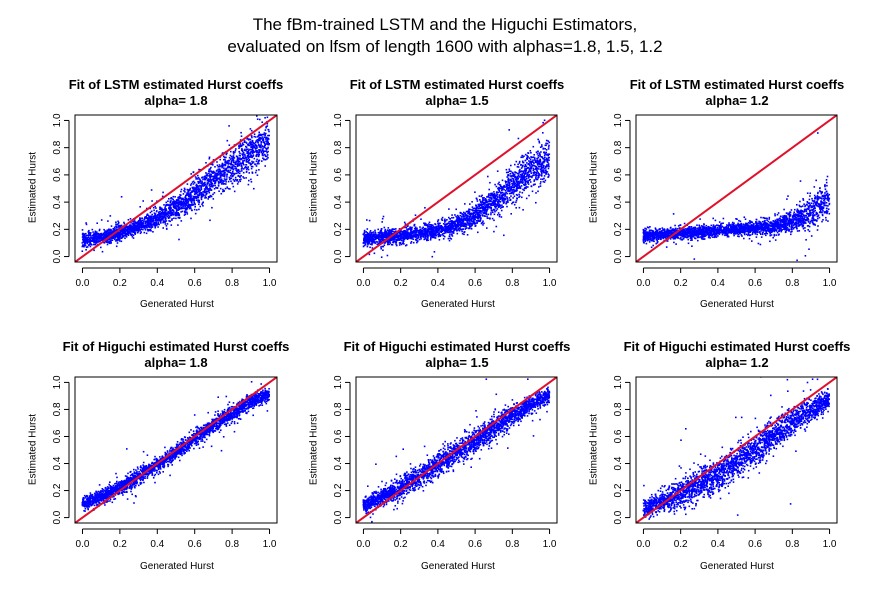 This screenshot has width=890, height=600. Describe the element at coordinates (176, 278) in the screenshot. I see `x-axis: 0.0 0.2 0.4 0.6 0.8 1.0` at that location.